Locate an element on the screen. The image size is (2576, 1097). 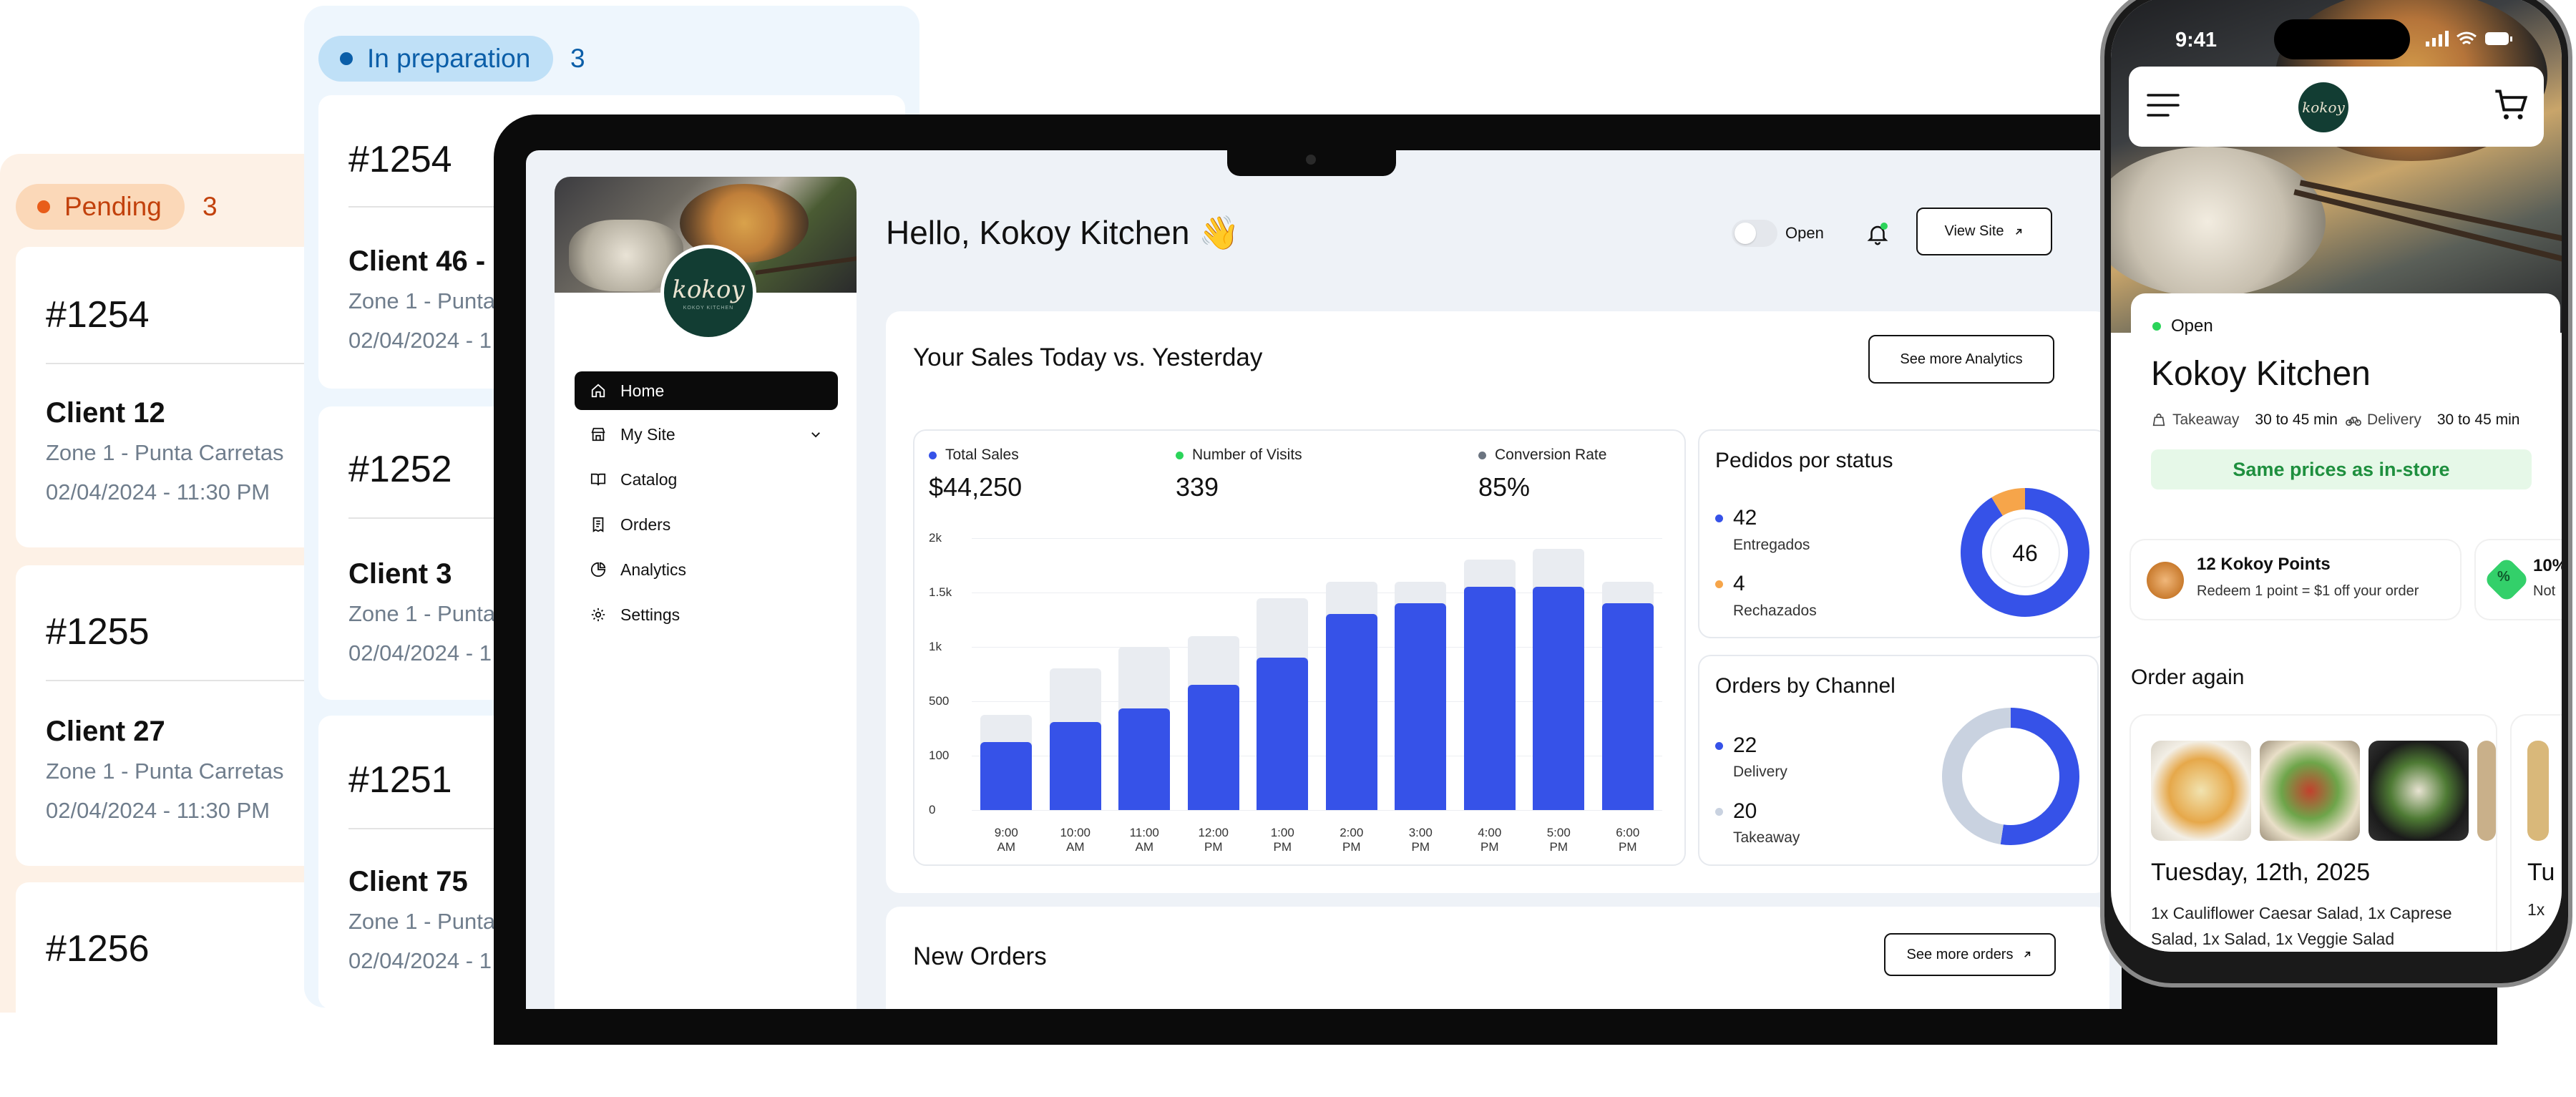
see-more-analytics-button: See more Analytics is located at coordinates (1961, 359).